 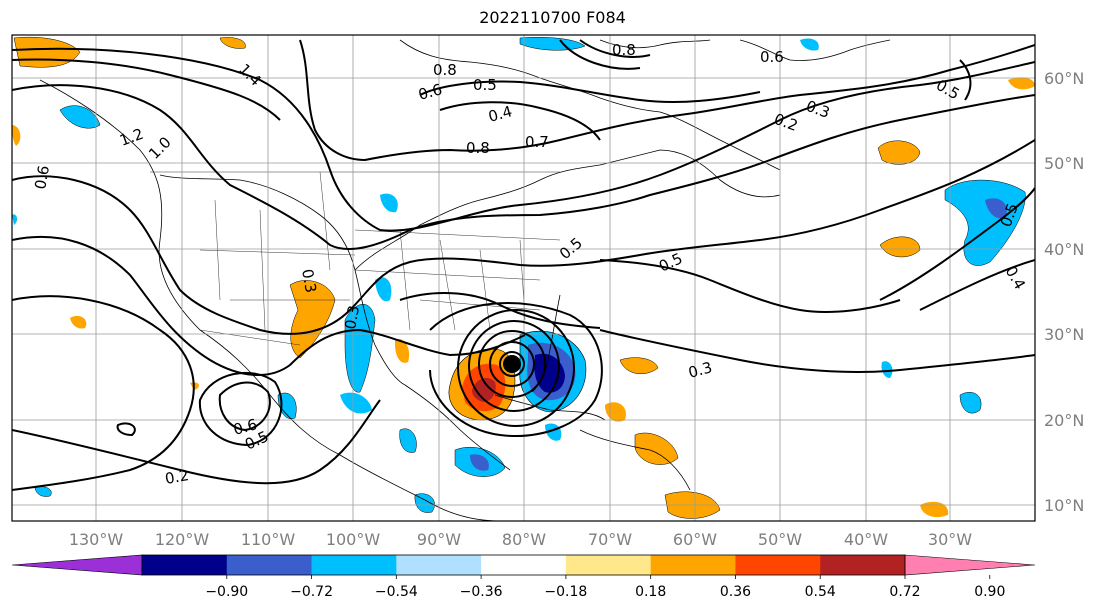 I want to click on contour-label: 0.5, so click(x=485, y=85).